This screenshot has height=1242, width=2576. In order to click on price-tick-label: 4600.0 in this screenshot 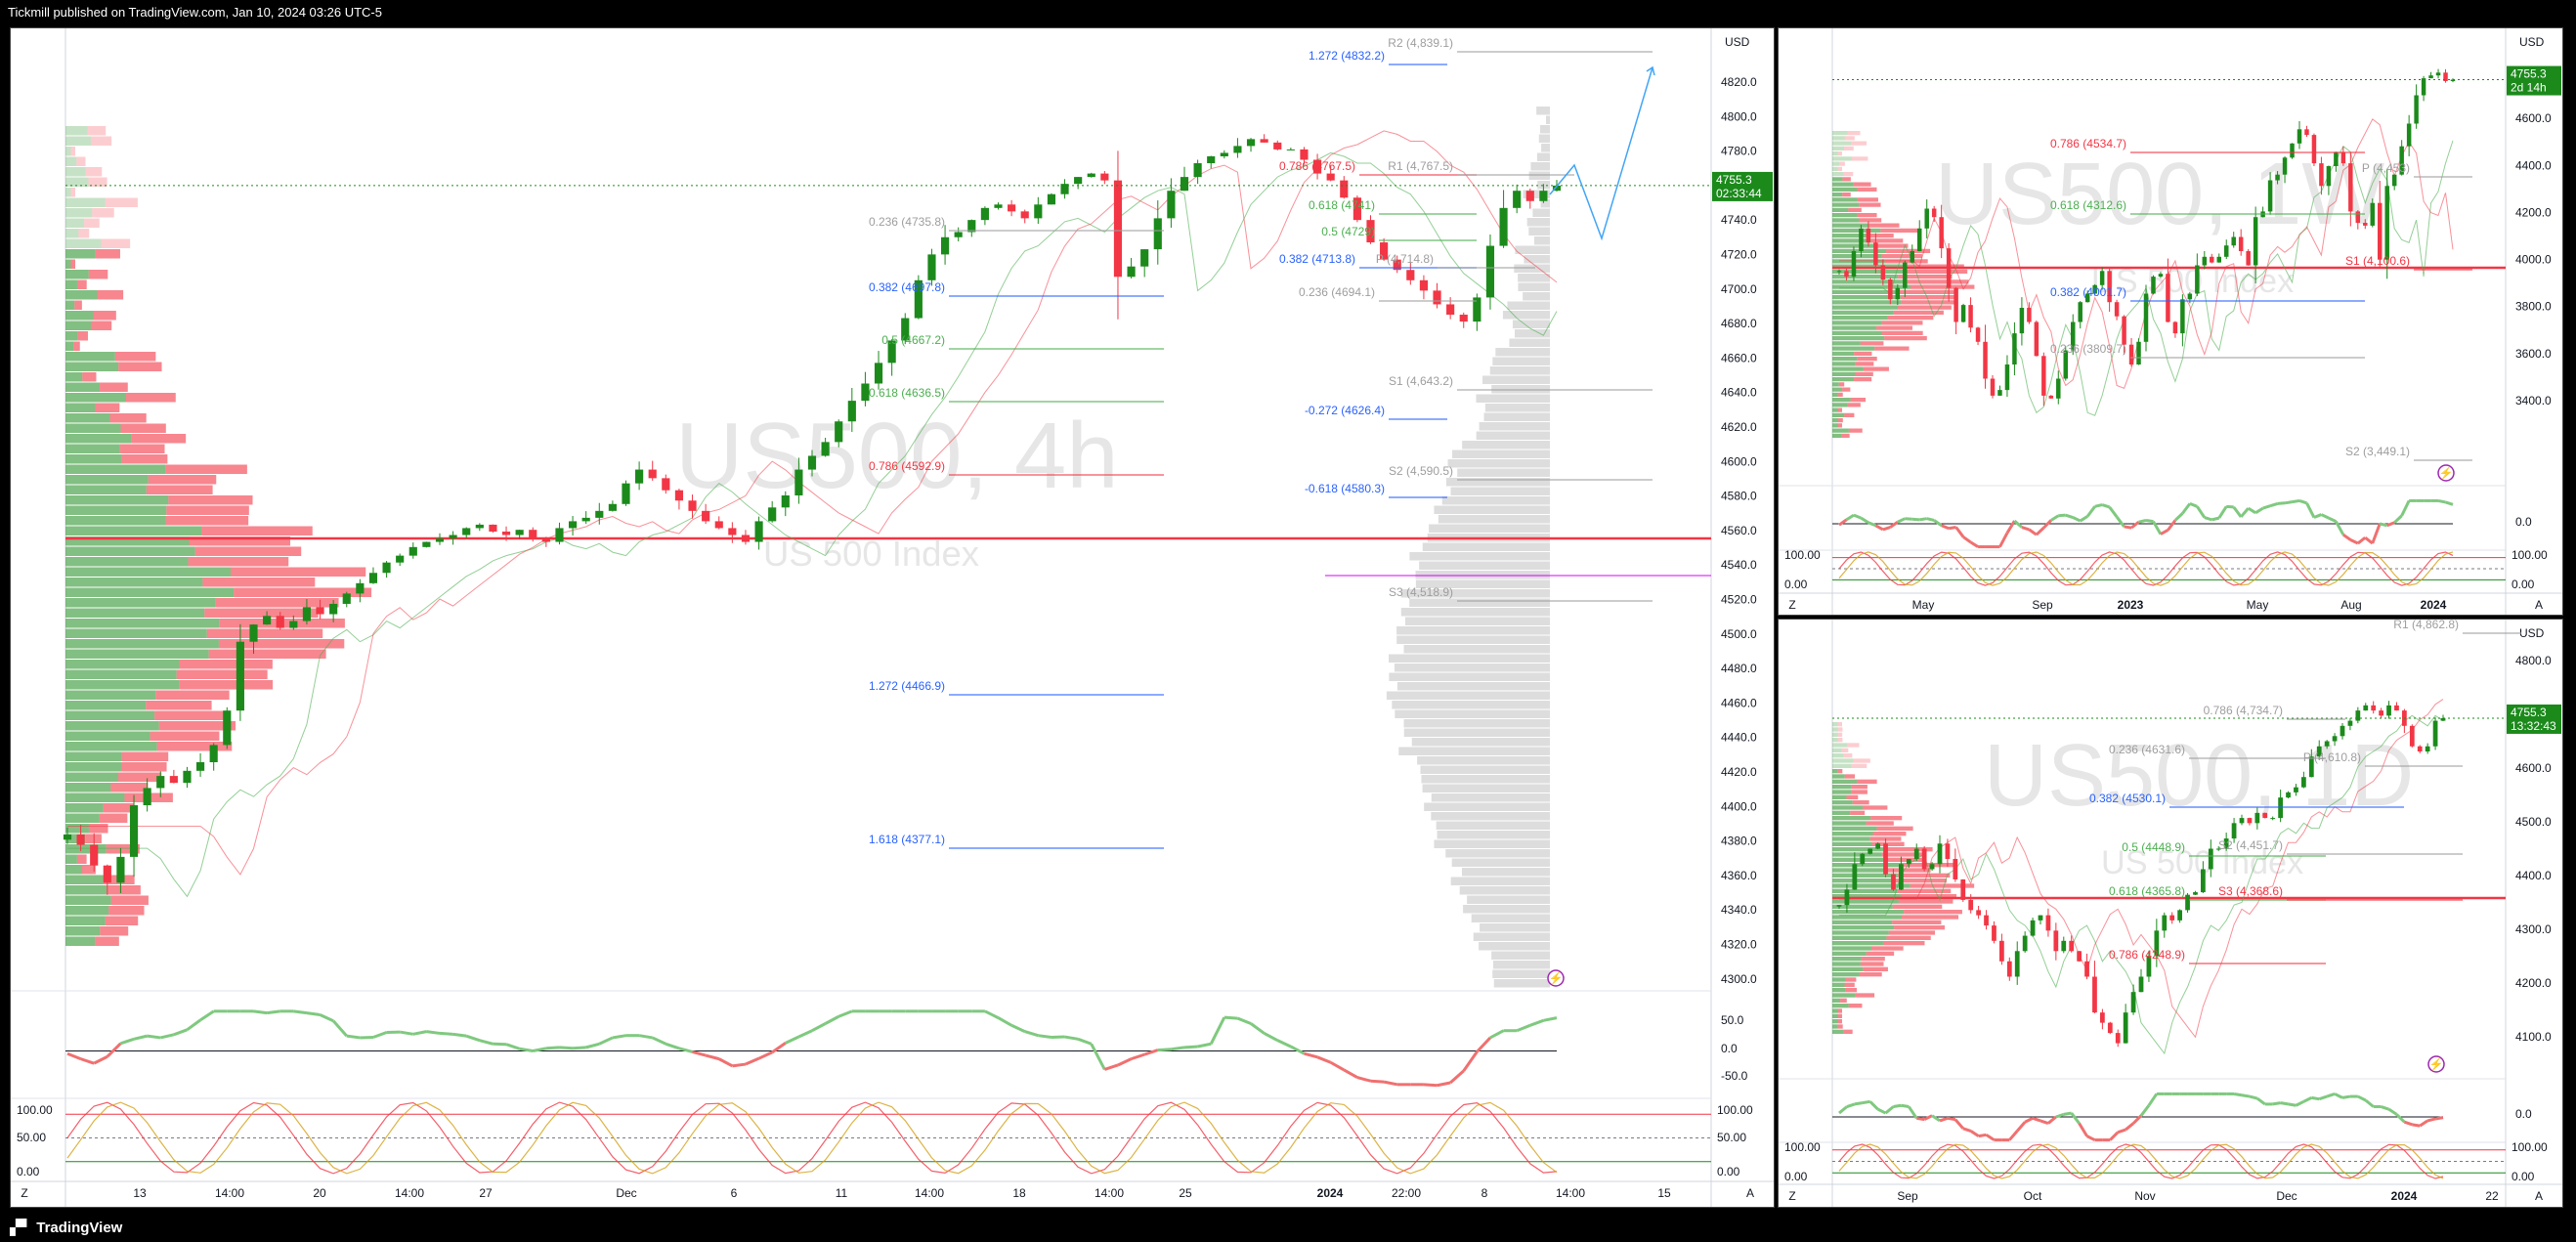, I will do `click(2534, 118)`.